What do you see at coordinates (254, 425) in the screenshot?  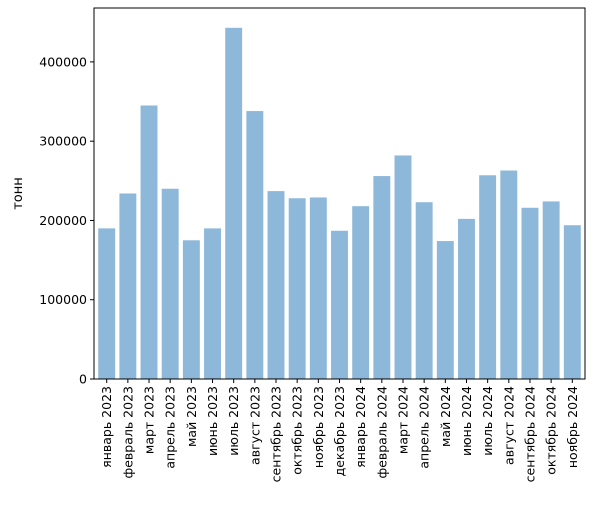 I see `x-tick-label: август 2023` at bounding box center [254, 425].